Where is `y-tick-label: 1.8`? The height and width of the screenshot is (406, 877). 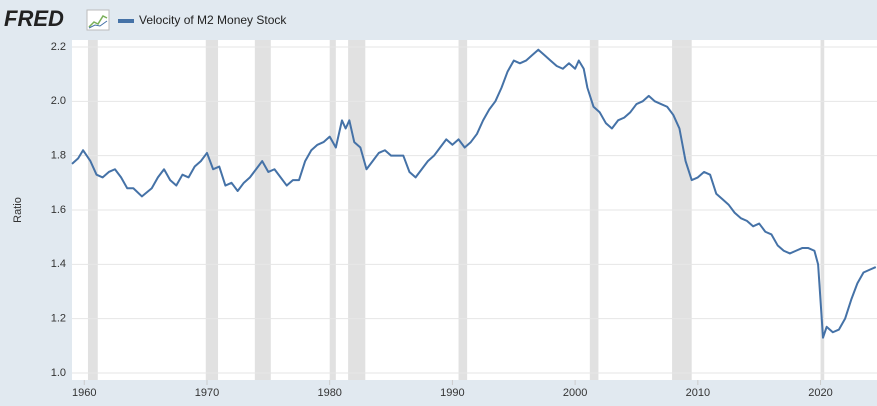 y-tick-label: 1.8 is located at coordinates (58, 156).